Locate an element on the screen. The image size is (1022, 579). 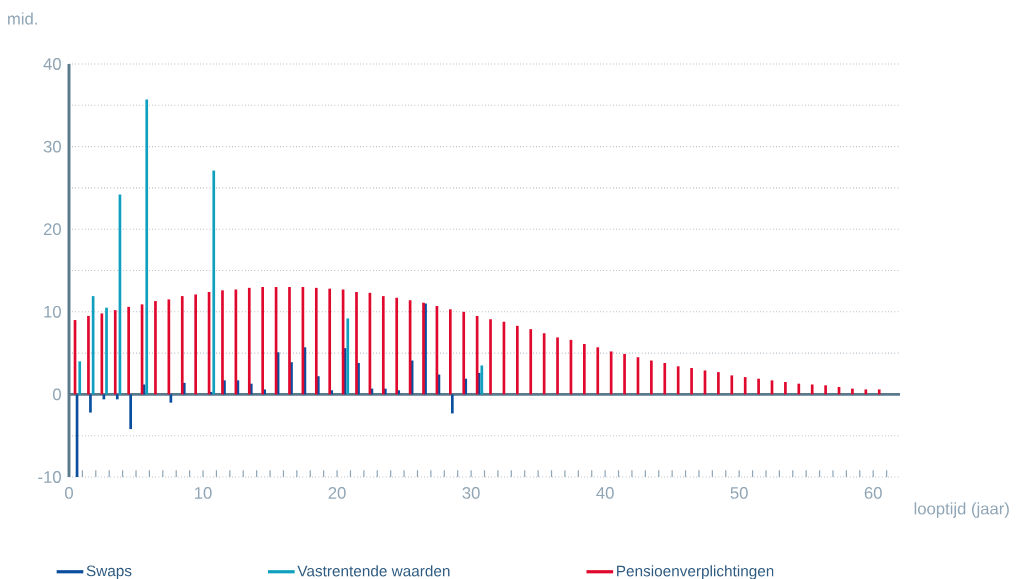
x-tick-label: 20 is located at coordinates (337, 493).